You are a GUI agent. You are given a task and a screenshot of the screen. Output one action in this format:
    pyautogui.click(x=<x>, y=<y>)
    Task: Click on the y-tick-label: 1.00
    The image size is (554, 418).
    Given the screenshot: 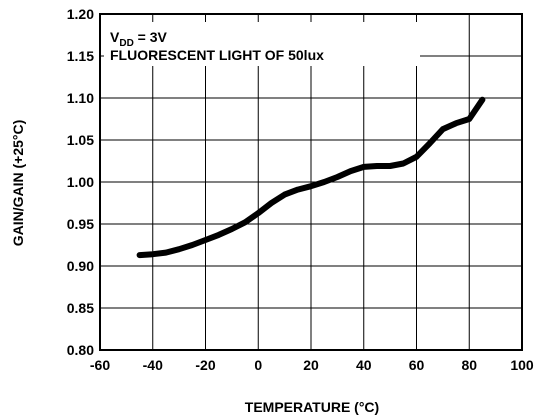 What is the action you would take?
    pyautogui.click(x=80, y=182)
    